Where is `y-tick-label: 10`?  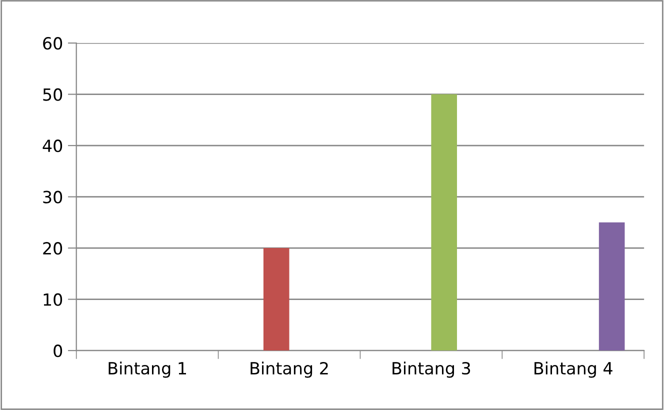 y-tick-label: 10 is located at coordinates (53, 299).